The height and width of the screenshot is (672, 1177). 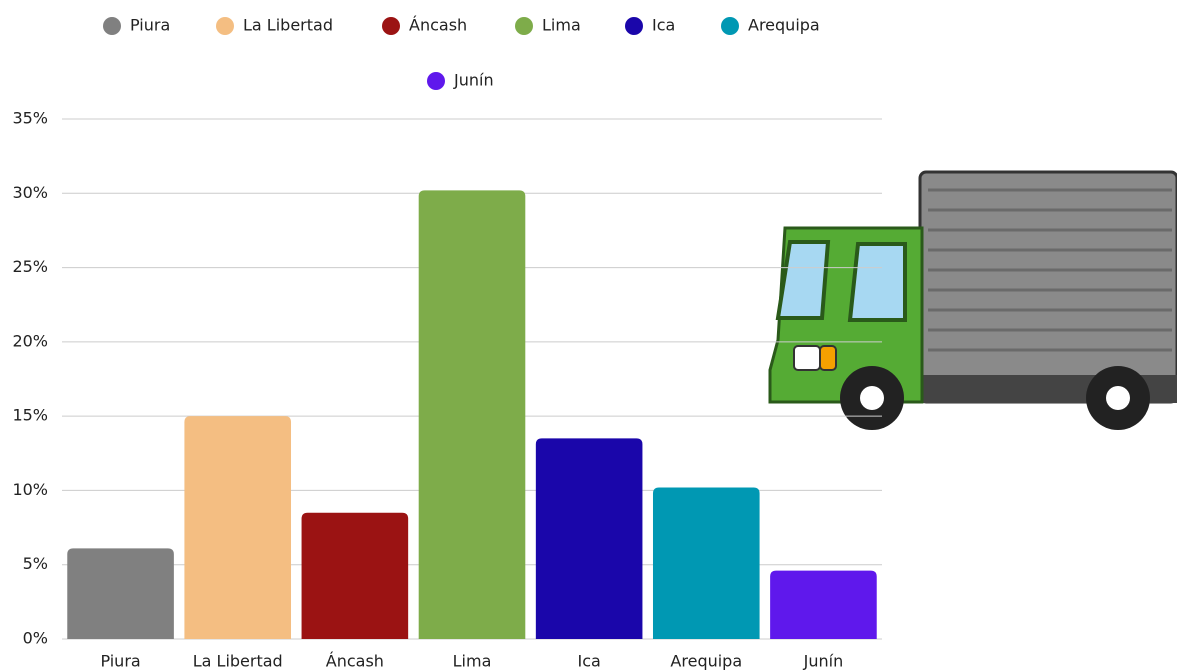 I want to click on legend-label: Áncash, so click(x=438, y=25).